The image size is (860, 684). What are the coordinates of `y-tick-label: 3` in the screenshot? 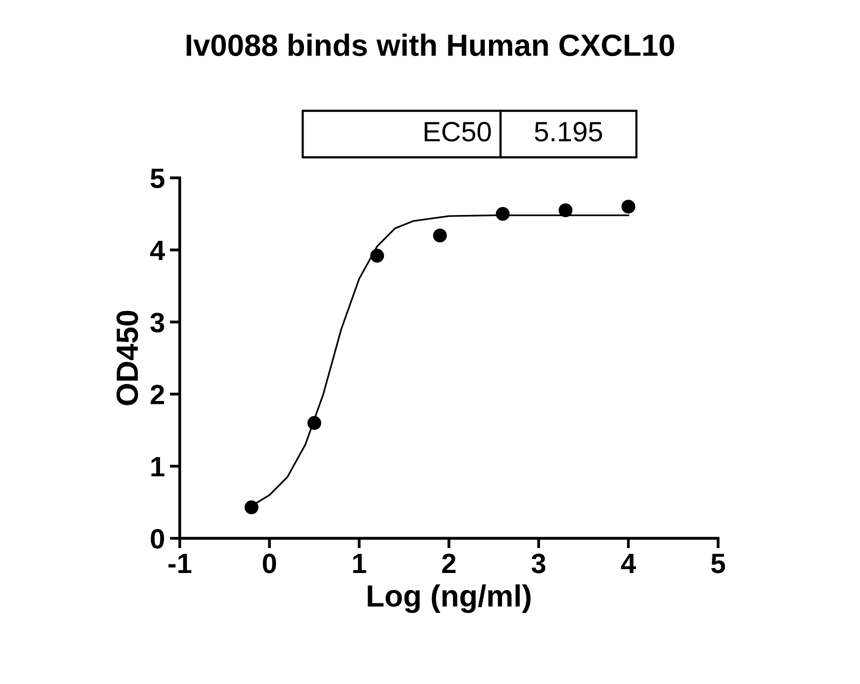 It's located at (157, 322).